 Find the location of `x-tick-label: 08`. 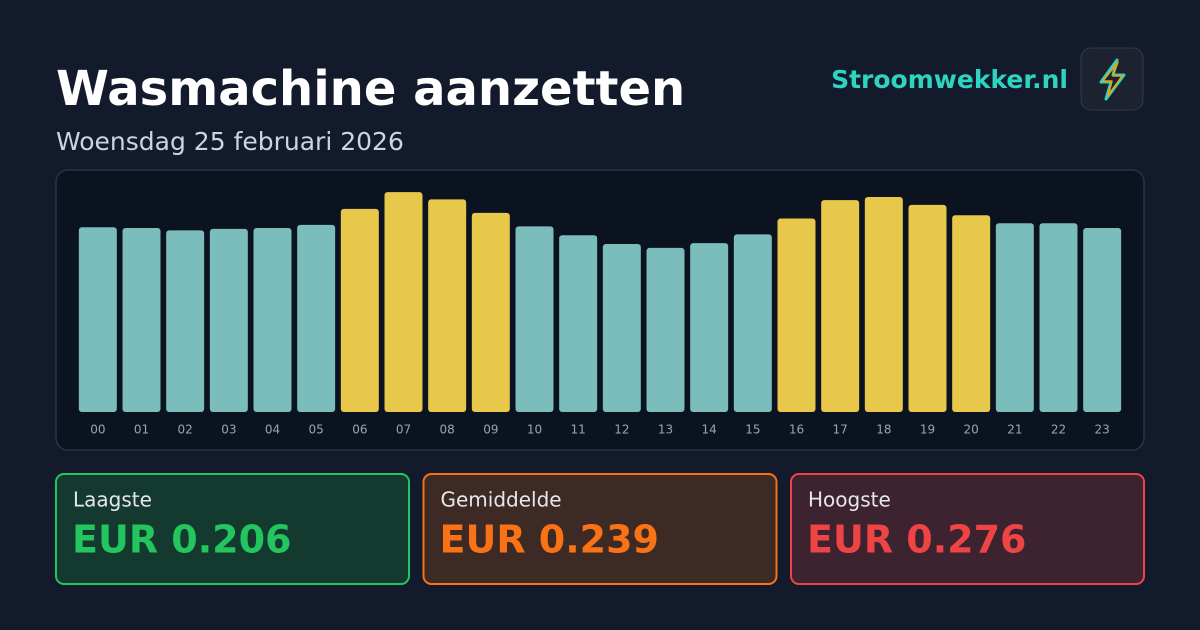

x-tick-label: 08 is located at coordinates (447, 430).